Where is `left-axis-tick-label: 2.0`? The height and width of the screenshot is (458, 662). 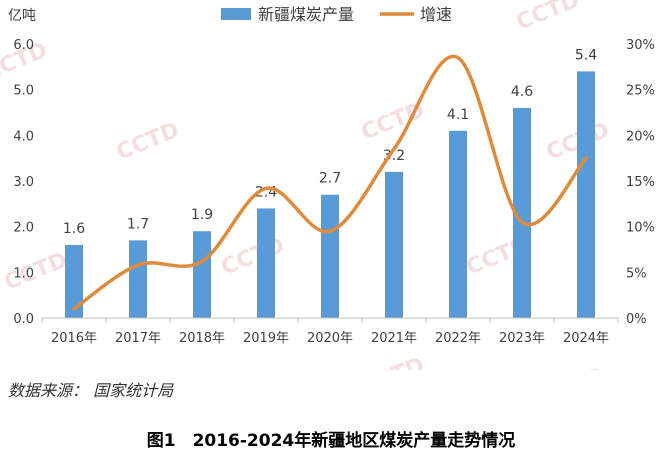
left-axis-tick-label: 2.0 is located at coordinates (23, 228).